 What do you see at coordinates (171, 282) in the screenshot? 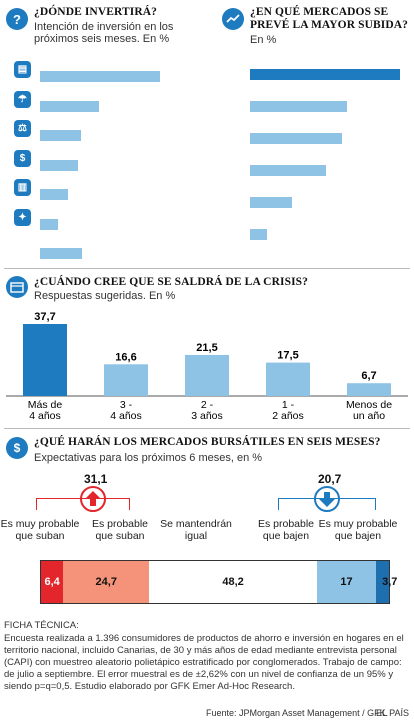
I see `sec3-title: ¿CUÁNDO CREE QUE SE SALDRÁ DE LA CRISIS?` at bounding box center [171, 282].